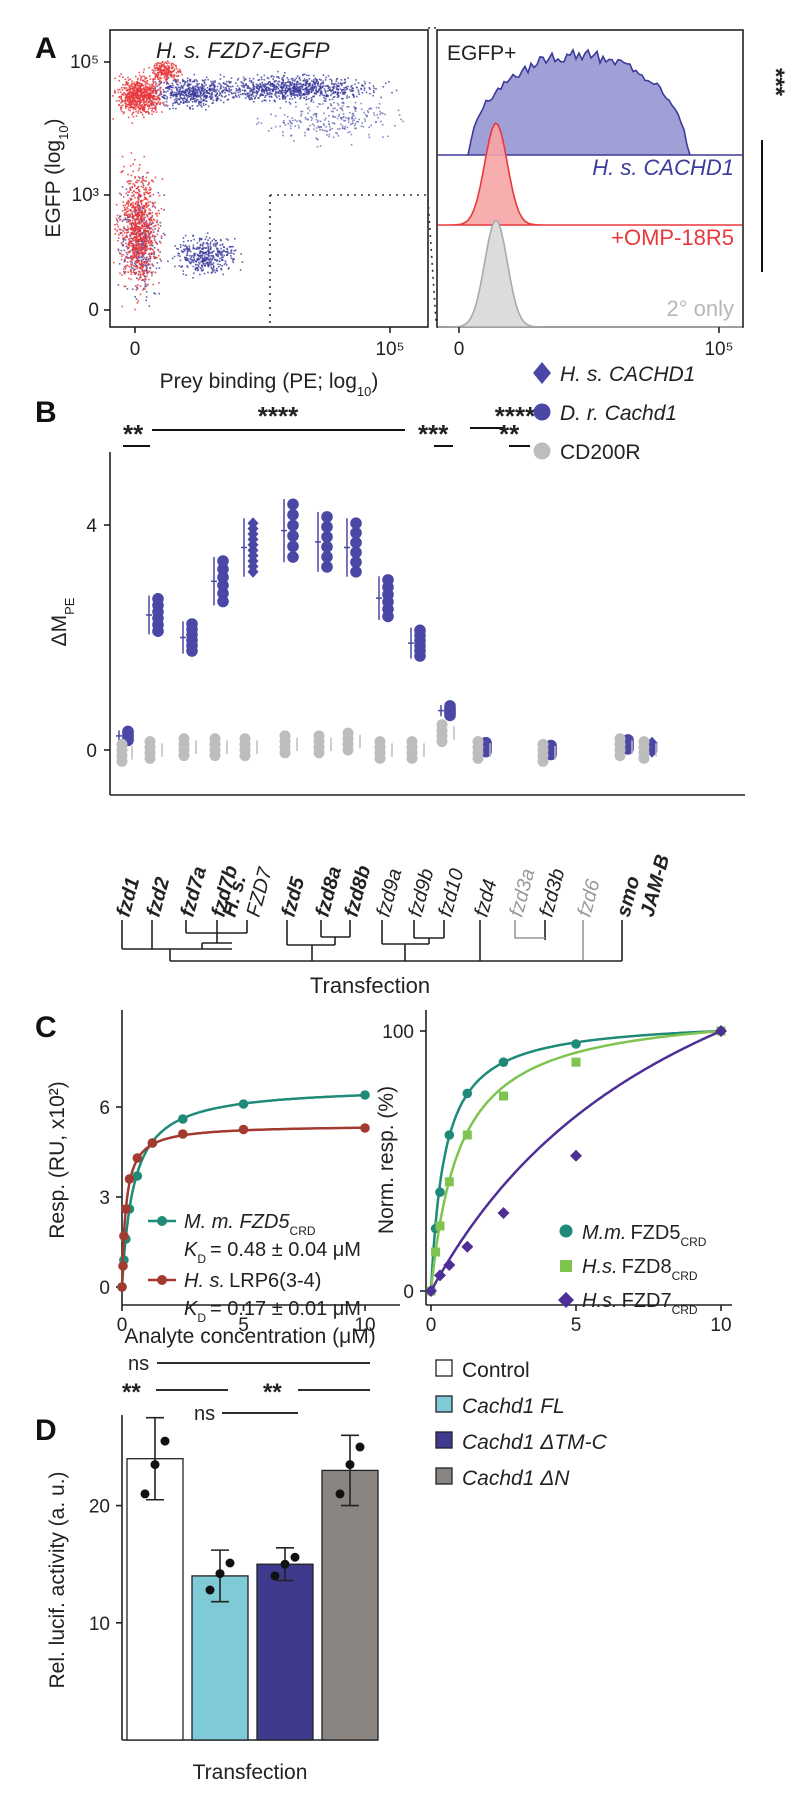 The height and width of the screenshot is (1810, 800). What do you see at coordinates (486, 898) in the screenshot?
I see `category-label: fzd4` at bounding box center [486, 898].